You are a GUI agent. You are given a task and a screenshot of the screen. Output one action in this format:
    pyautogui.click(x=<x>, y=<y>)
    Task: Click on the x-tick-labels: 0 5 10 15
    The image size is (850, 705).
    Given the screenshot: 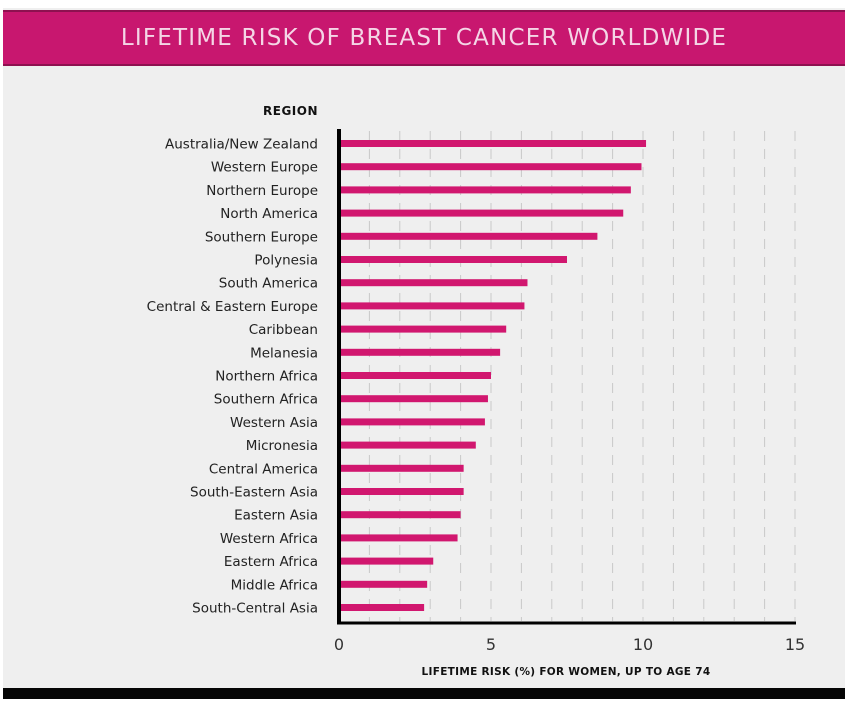 What is the action you would take?
    pyautogui.click(x=569, y=644)
    